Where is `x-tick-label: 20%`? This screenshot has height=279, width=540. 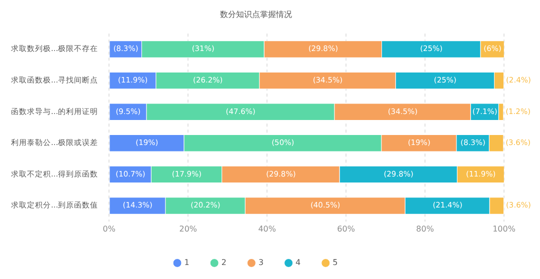 x-tick-label: 20% is located at coordinates (188, 229).